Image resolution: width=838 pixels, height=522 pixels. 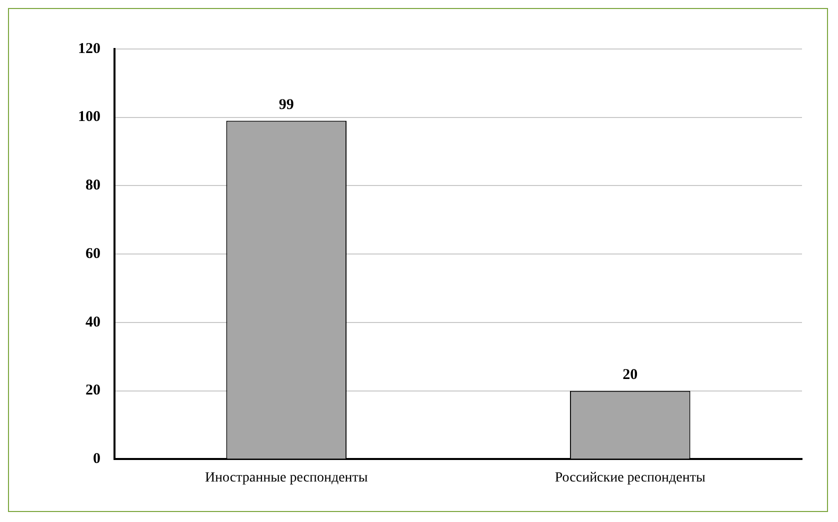 What do you see at coordinates (286, 478) in the screenshot?
I see `x-tick-label: Иностранные респонденты` at bounding box center [286, 478].